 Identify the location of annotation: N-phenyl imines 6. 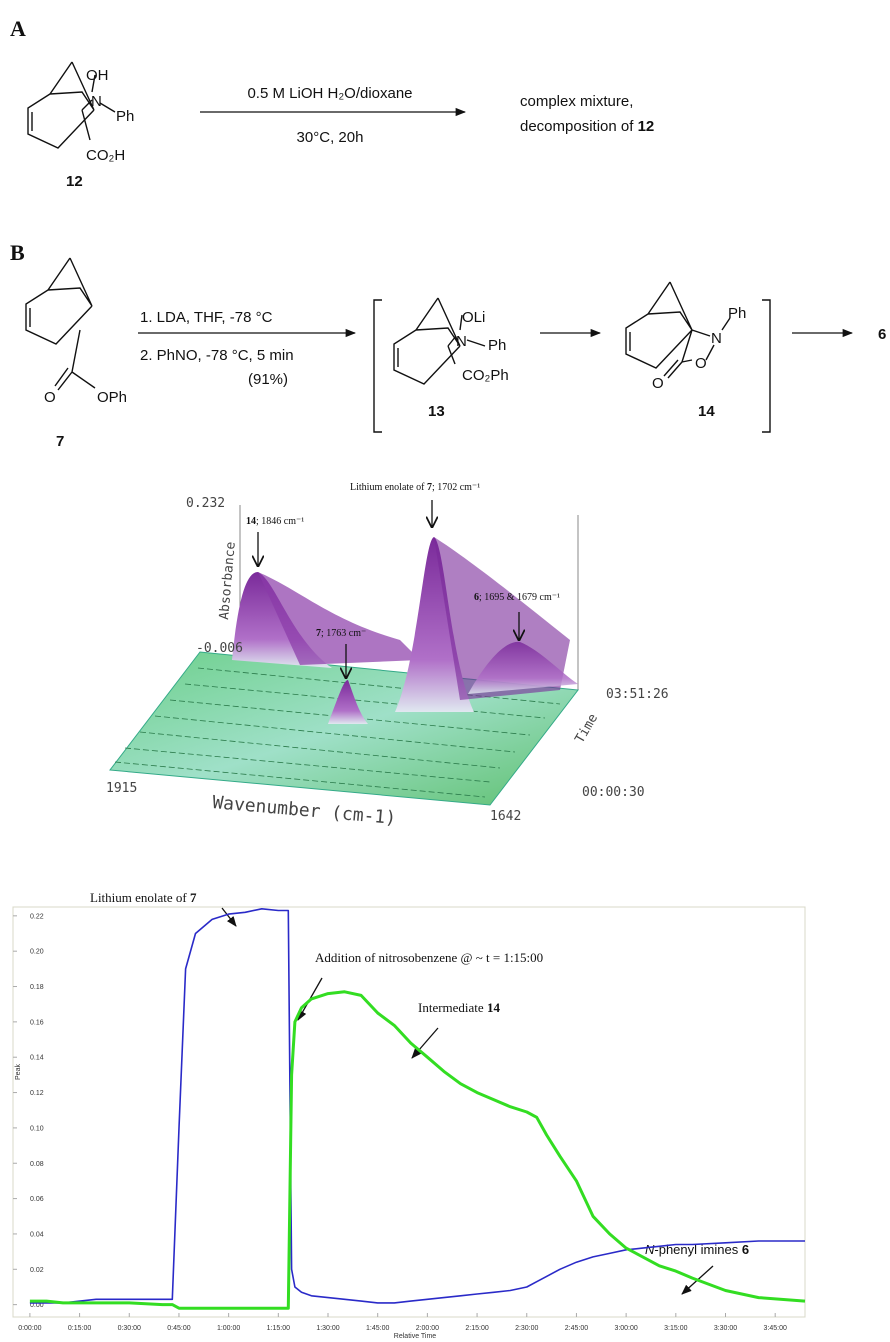
(697, 1249).